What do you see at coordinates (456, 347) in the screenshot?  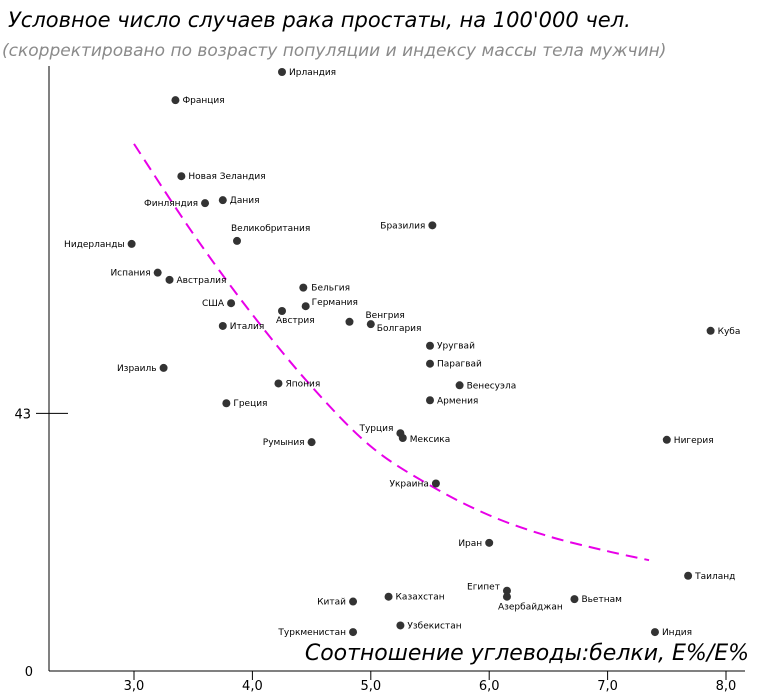 I see `point-label: Уругвай` at bounding box center [456, 347].